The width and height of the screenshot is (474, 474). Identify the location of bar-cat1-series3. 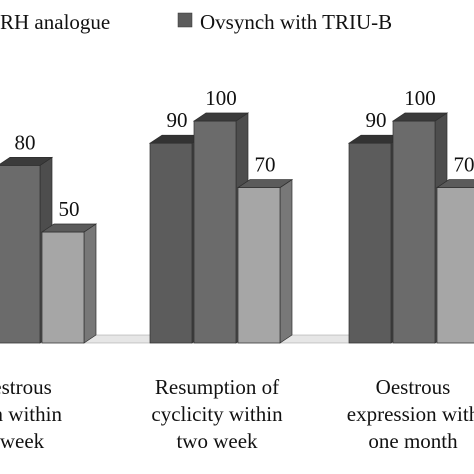
(69, 283).